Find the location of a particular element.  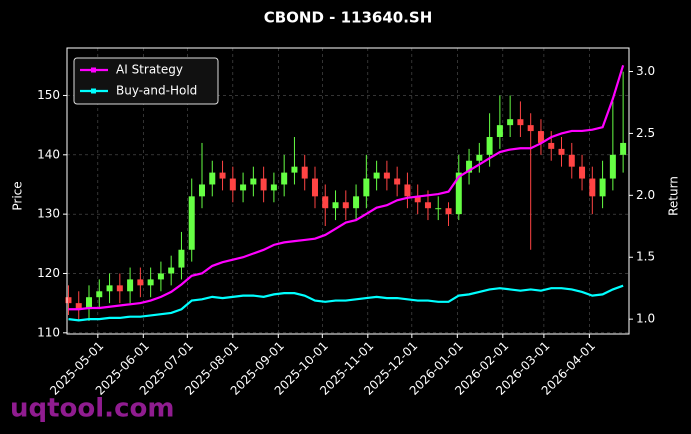

y2-axis-label: Return is located at coordinates (674, 196).